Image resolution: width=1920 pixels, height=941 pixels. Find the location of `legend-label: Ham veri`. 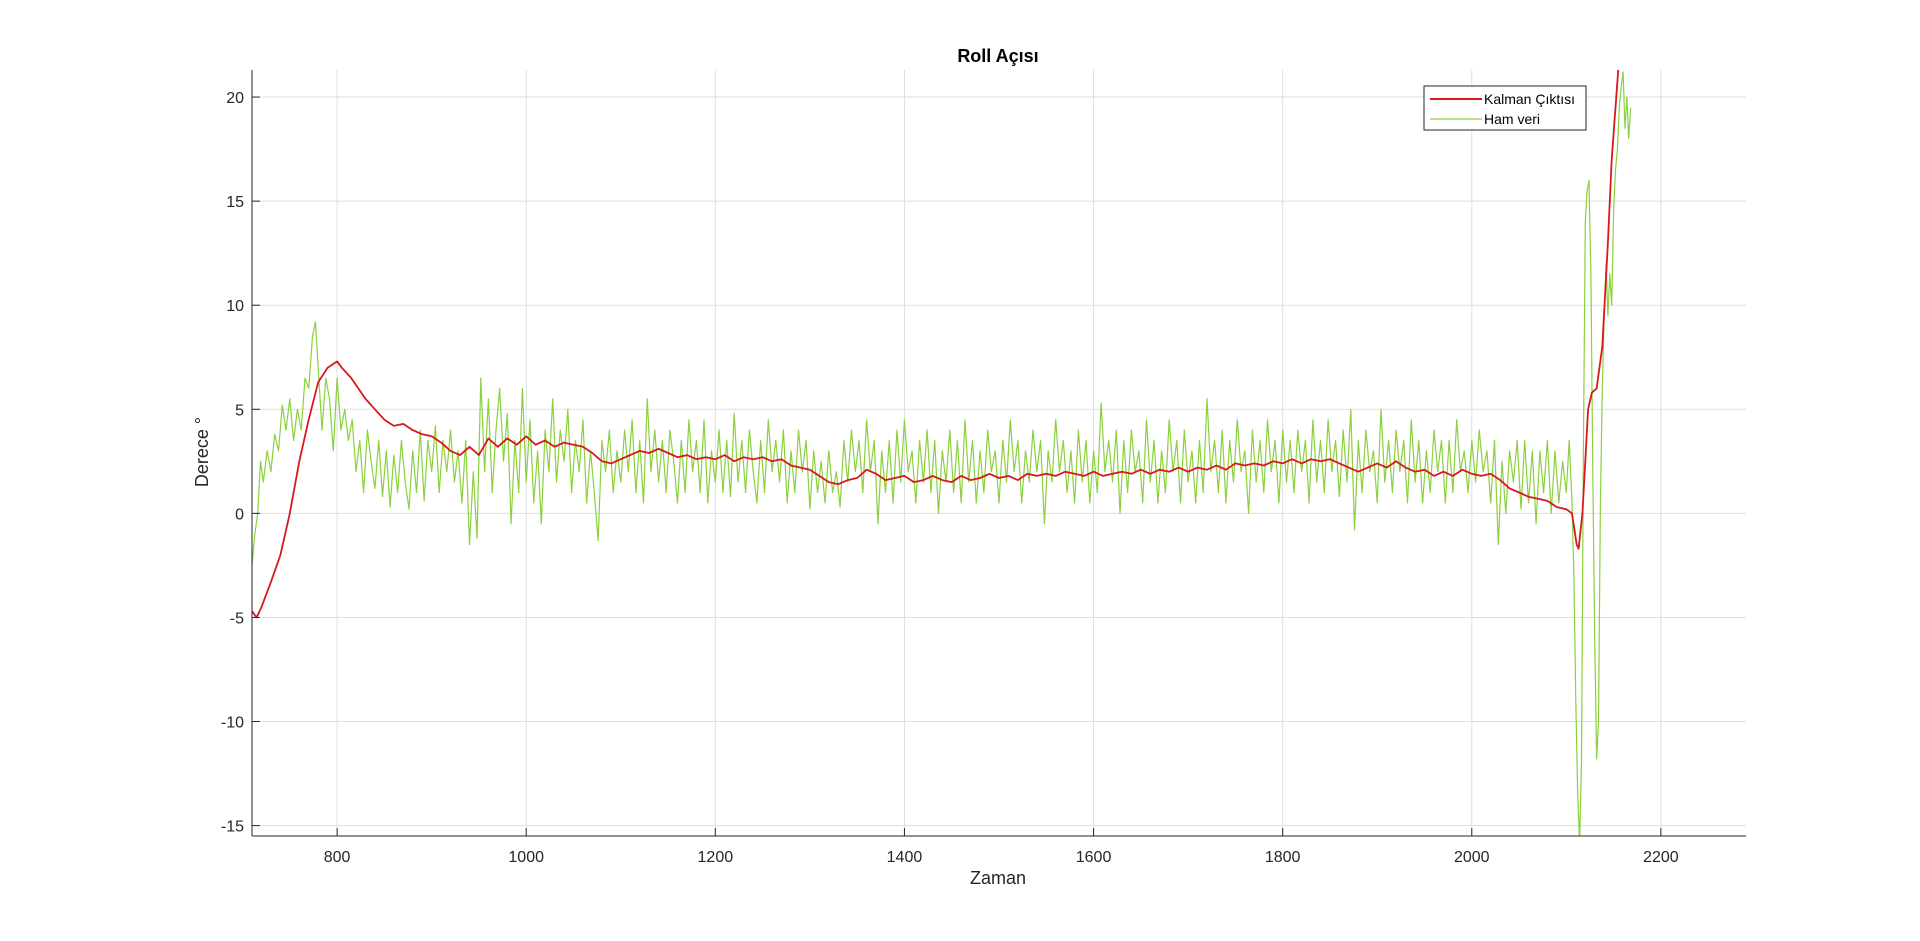

legend-label: Ham veri is located at coordinates (1512, 119).